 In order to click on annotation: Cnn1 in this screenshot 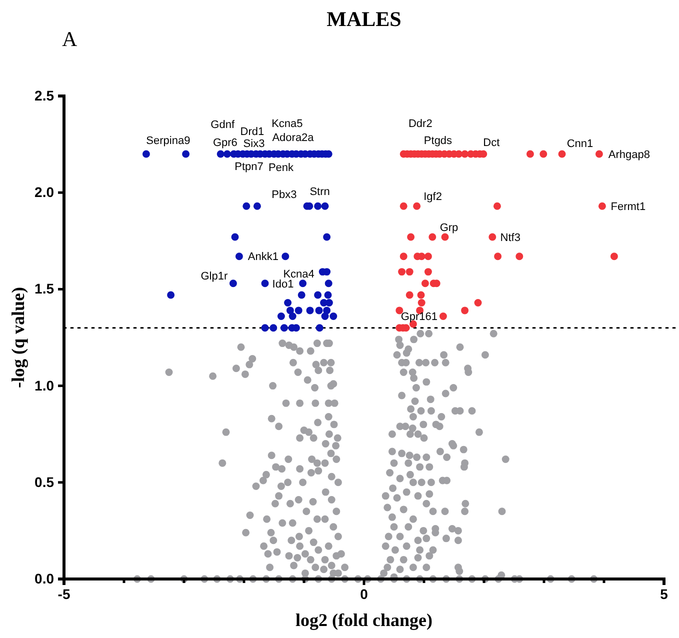, I will do `click(580, 144)`.